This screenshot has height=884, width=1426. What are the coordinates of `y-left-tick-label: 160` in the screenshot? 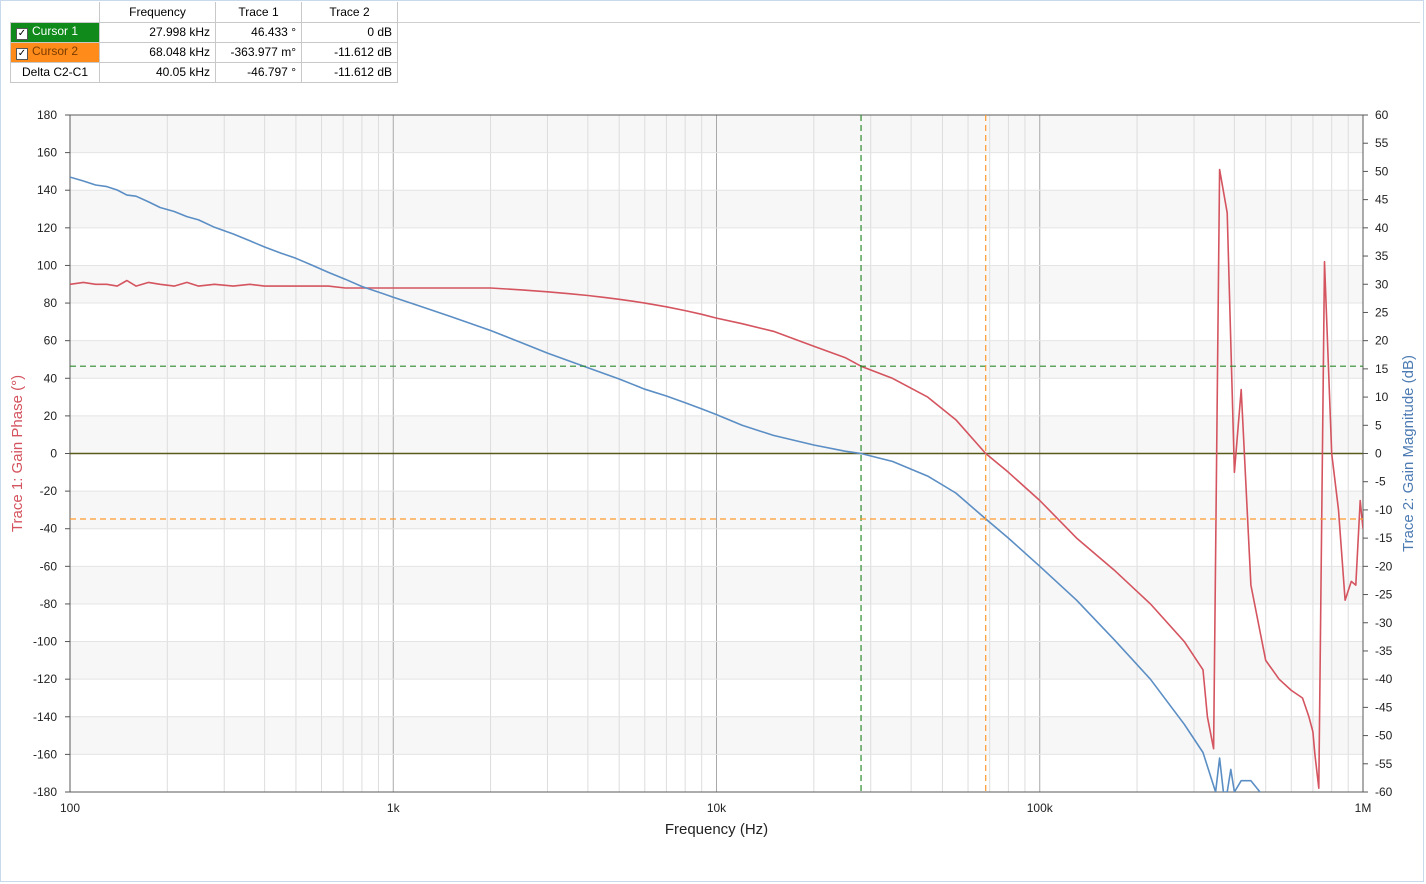 It's located at (47, 153).